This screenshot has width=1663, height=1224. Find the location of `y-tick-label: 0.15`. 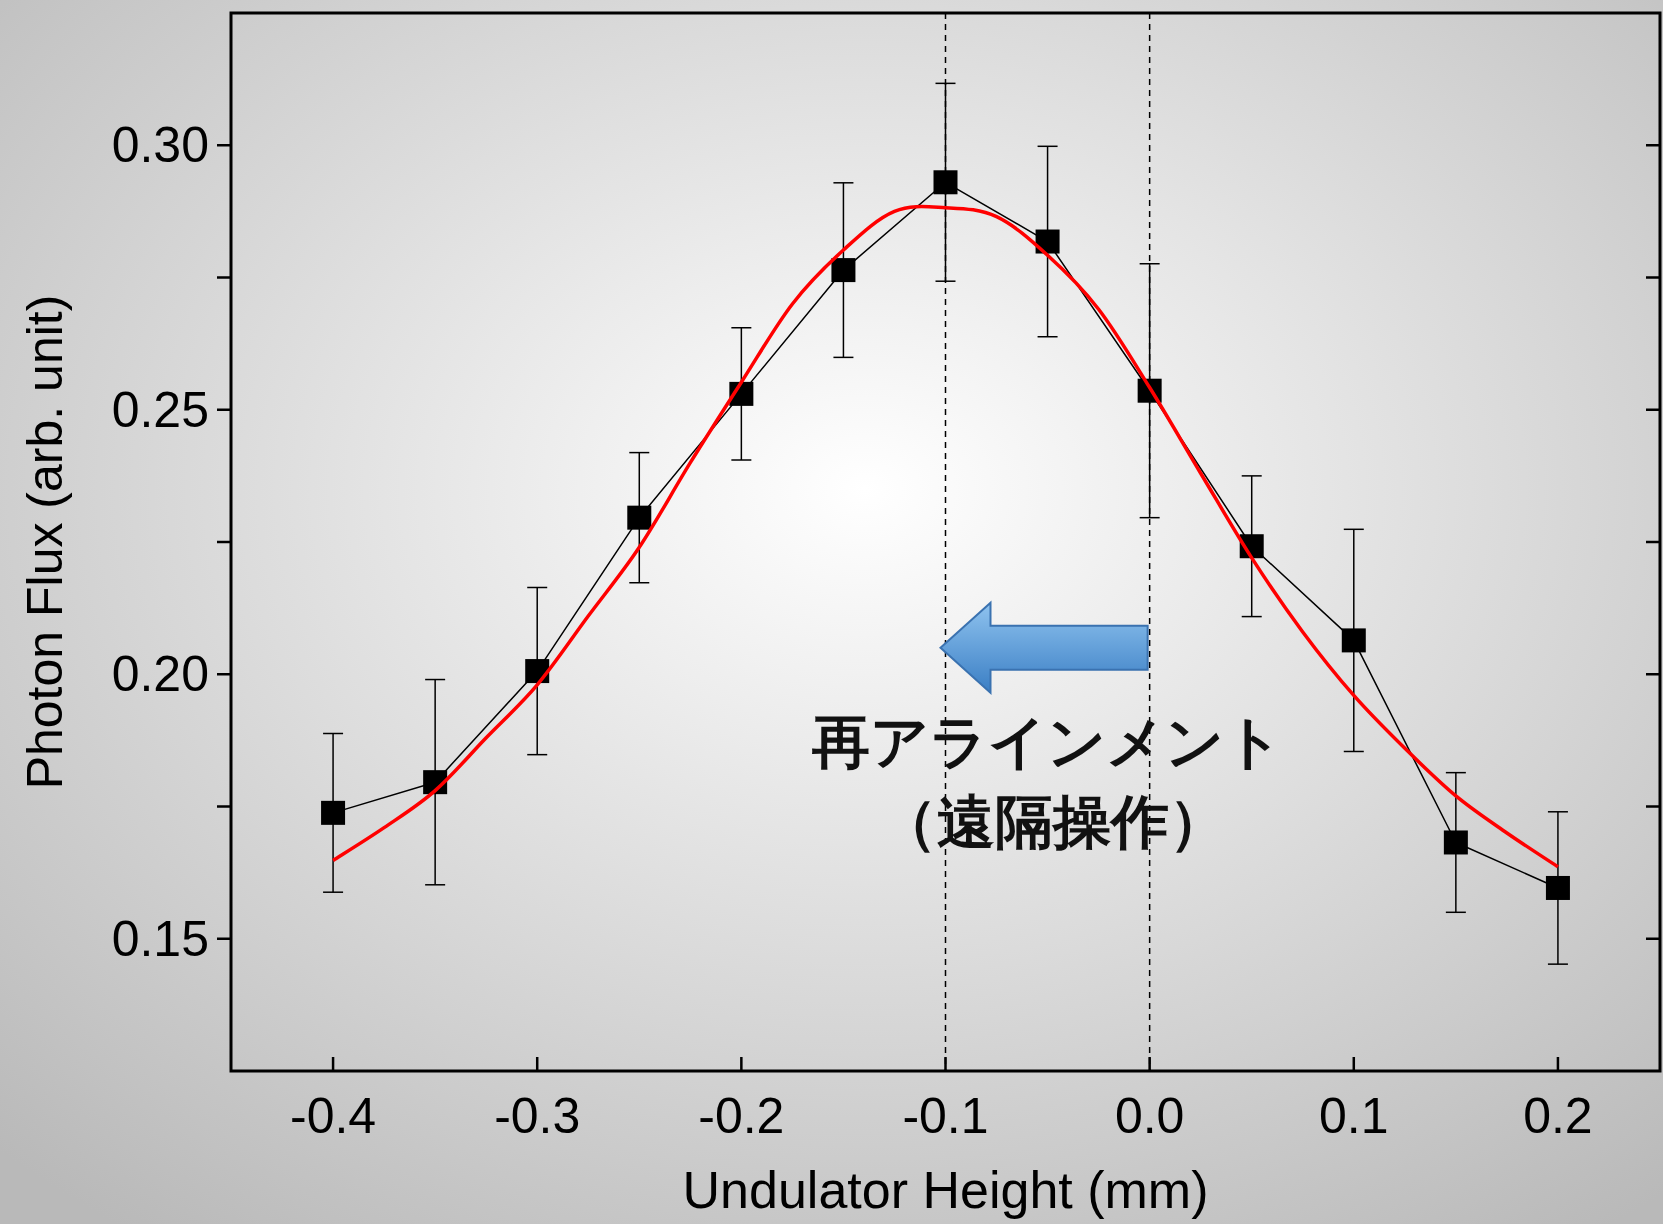

y-tick-label: 0.15 is located at coordinates (160, 938).